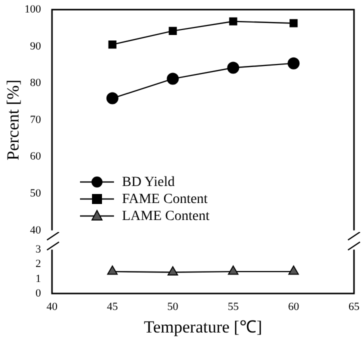 The width and height of the screenshot is (364, 344). I want to click on x-tick-label: 60, so click(294, 306).